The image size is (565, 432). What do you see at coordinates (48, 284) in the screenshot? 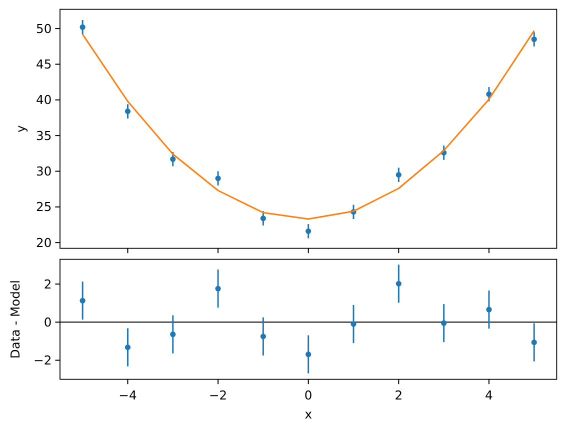
I see `y-tick-label: 2` at bounding box center [48, 284].